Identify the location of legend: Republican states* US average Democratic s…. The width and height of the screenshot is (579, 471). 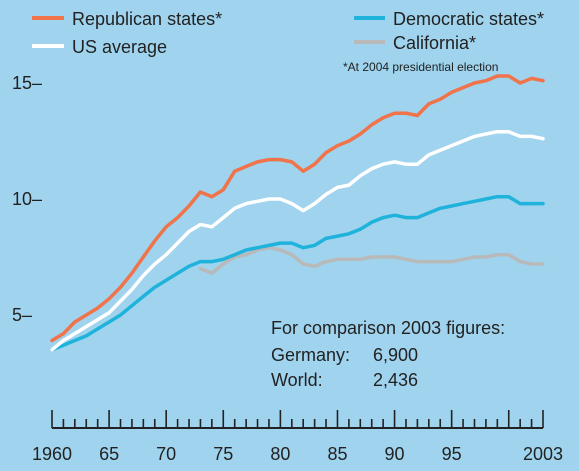
(288, 41).